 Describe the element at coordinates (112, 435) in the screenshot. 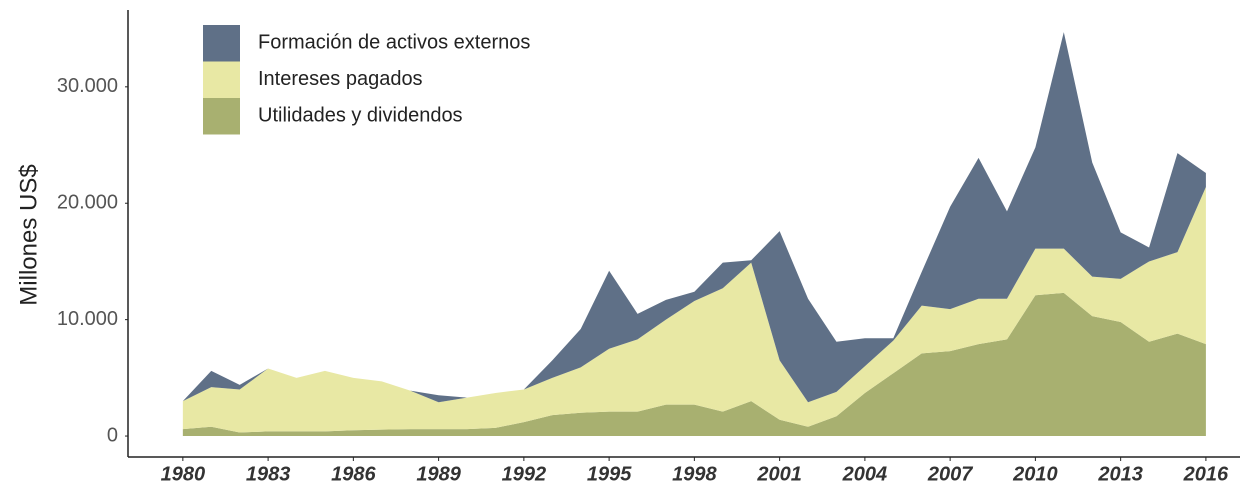

I see `y-tick-label: 0` at that location.